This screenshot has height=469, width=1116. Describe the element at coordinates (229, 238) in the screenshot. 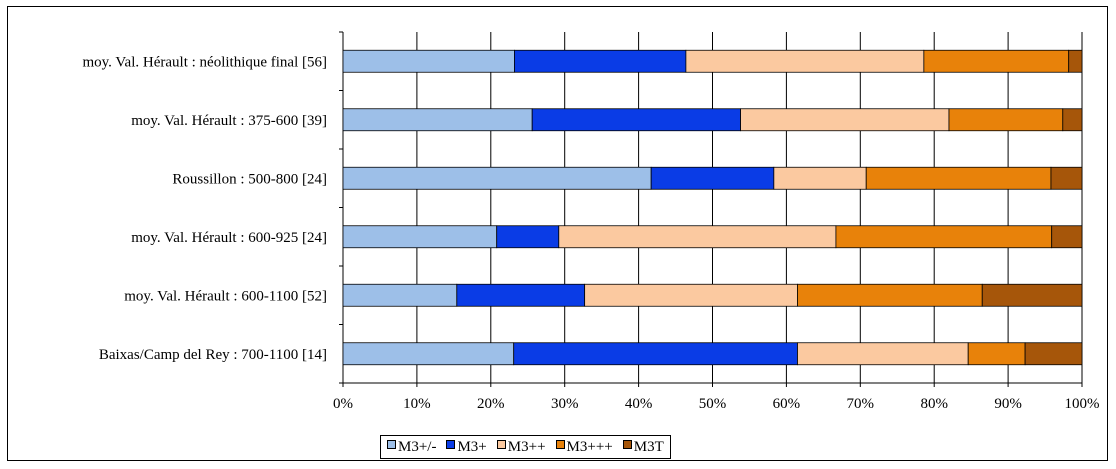

I see `category-label: moy. Val. Hérault : 600-925 [24]` at that location.